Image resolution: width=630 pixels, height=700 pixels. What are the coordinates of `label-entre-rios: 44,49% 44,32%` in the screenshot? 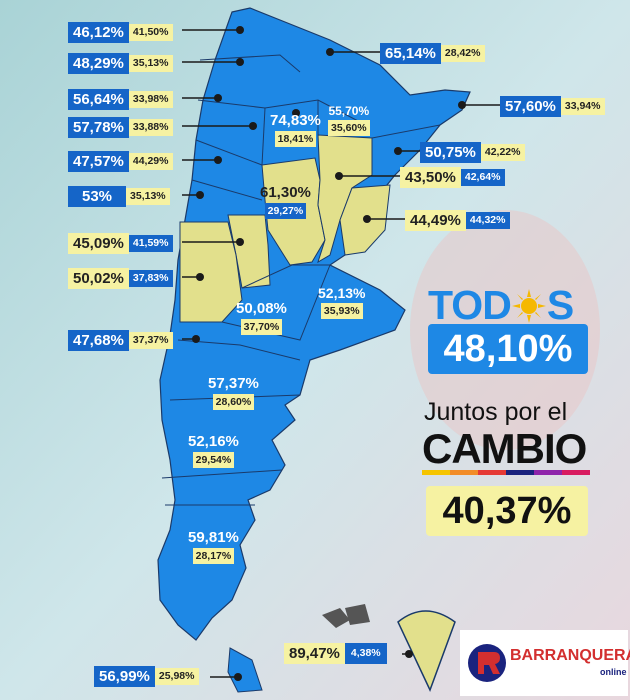 It's located at (457, 220).